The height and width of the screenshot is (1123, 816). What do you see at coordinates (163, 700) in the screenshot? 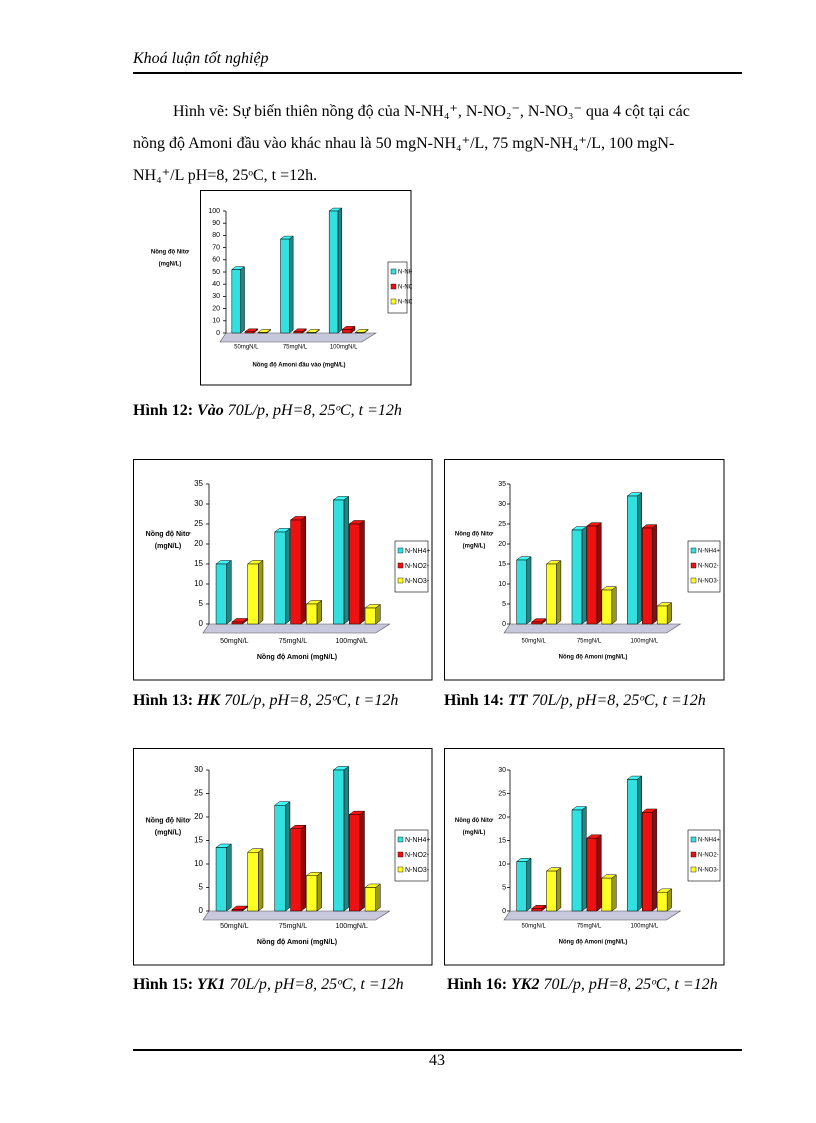
I see `caption-label: Hình 13:` at bounding box center [163, 700].